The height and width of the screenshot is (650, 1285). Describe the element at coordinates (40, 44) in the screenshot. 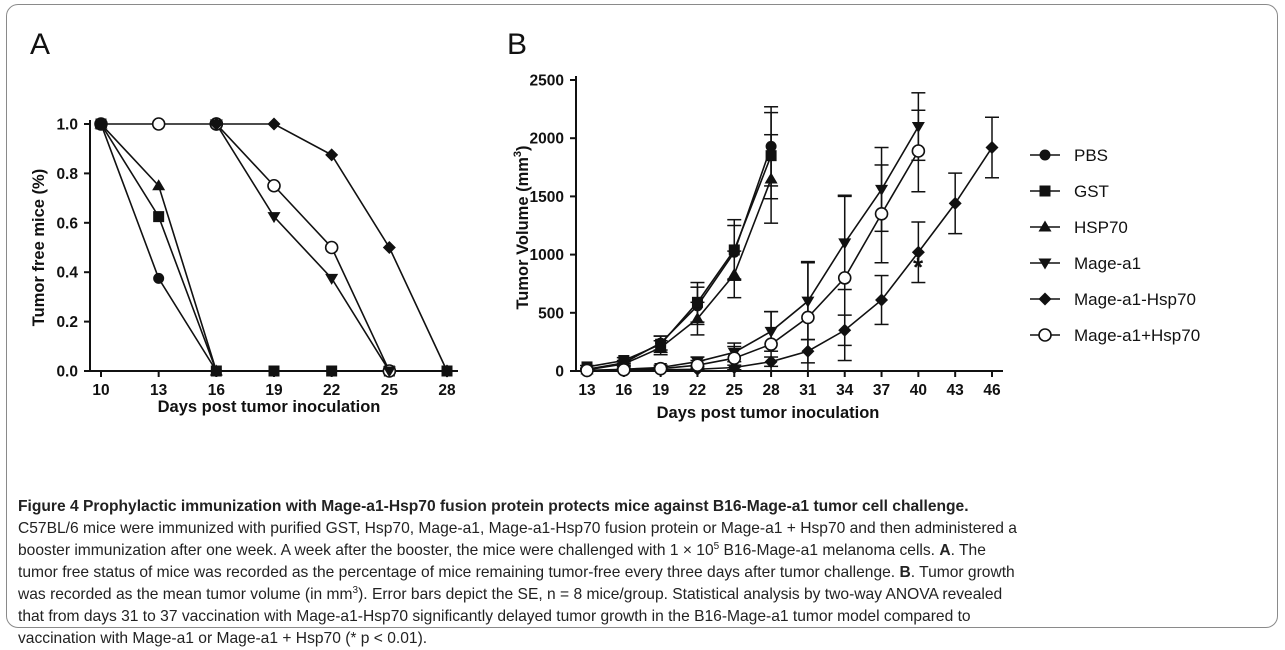

I see `panel-letter-a: A` at that location.